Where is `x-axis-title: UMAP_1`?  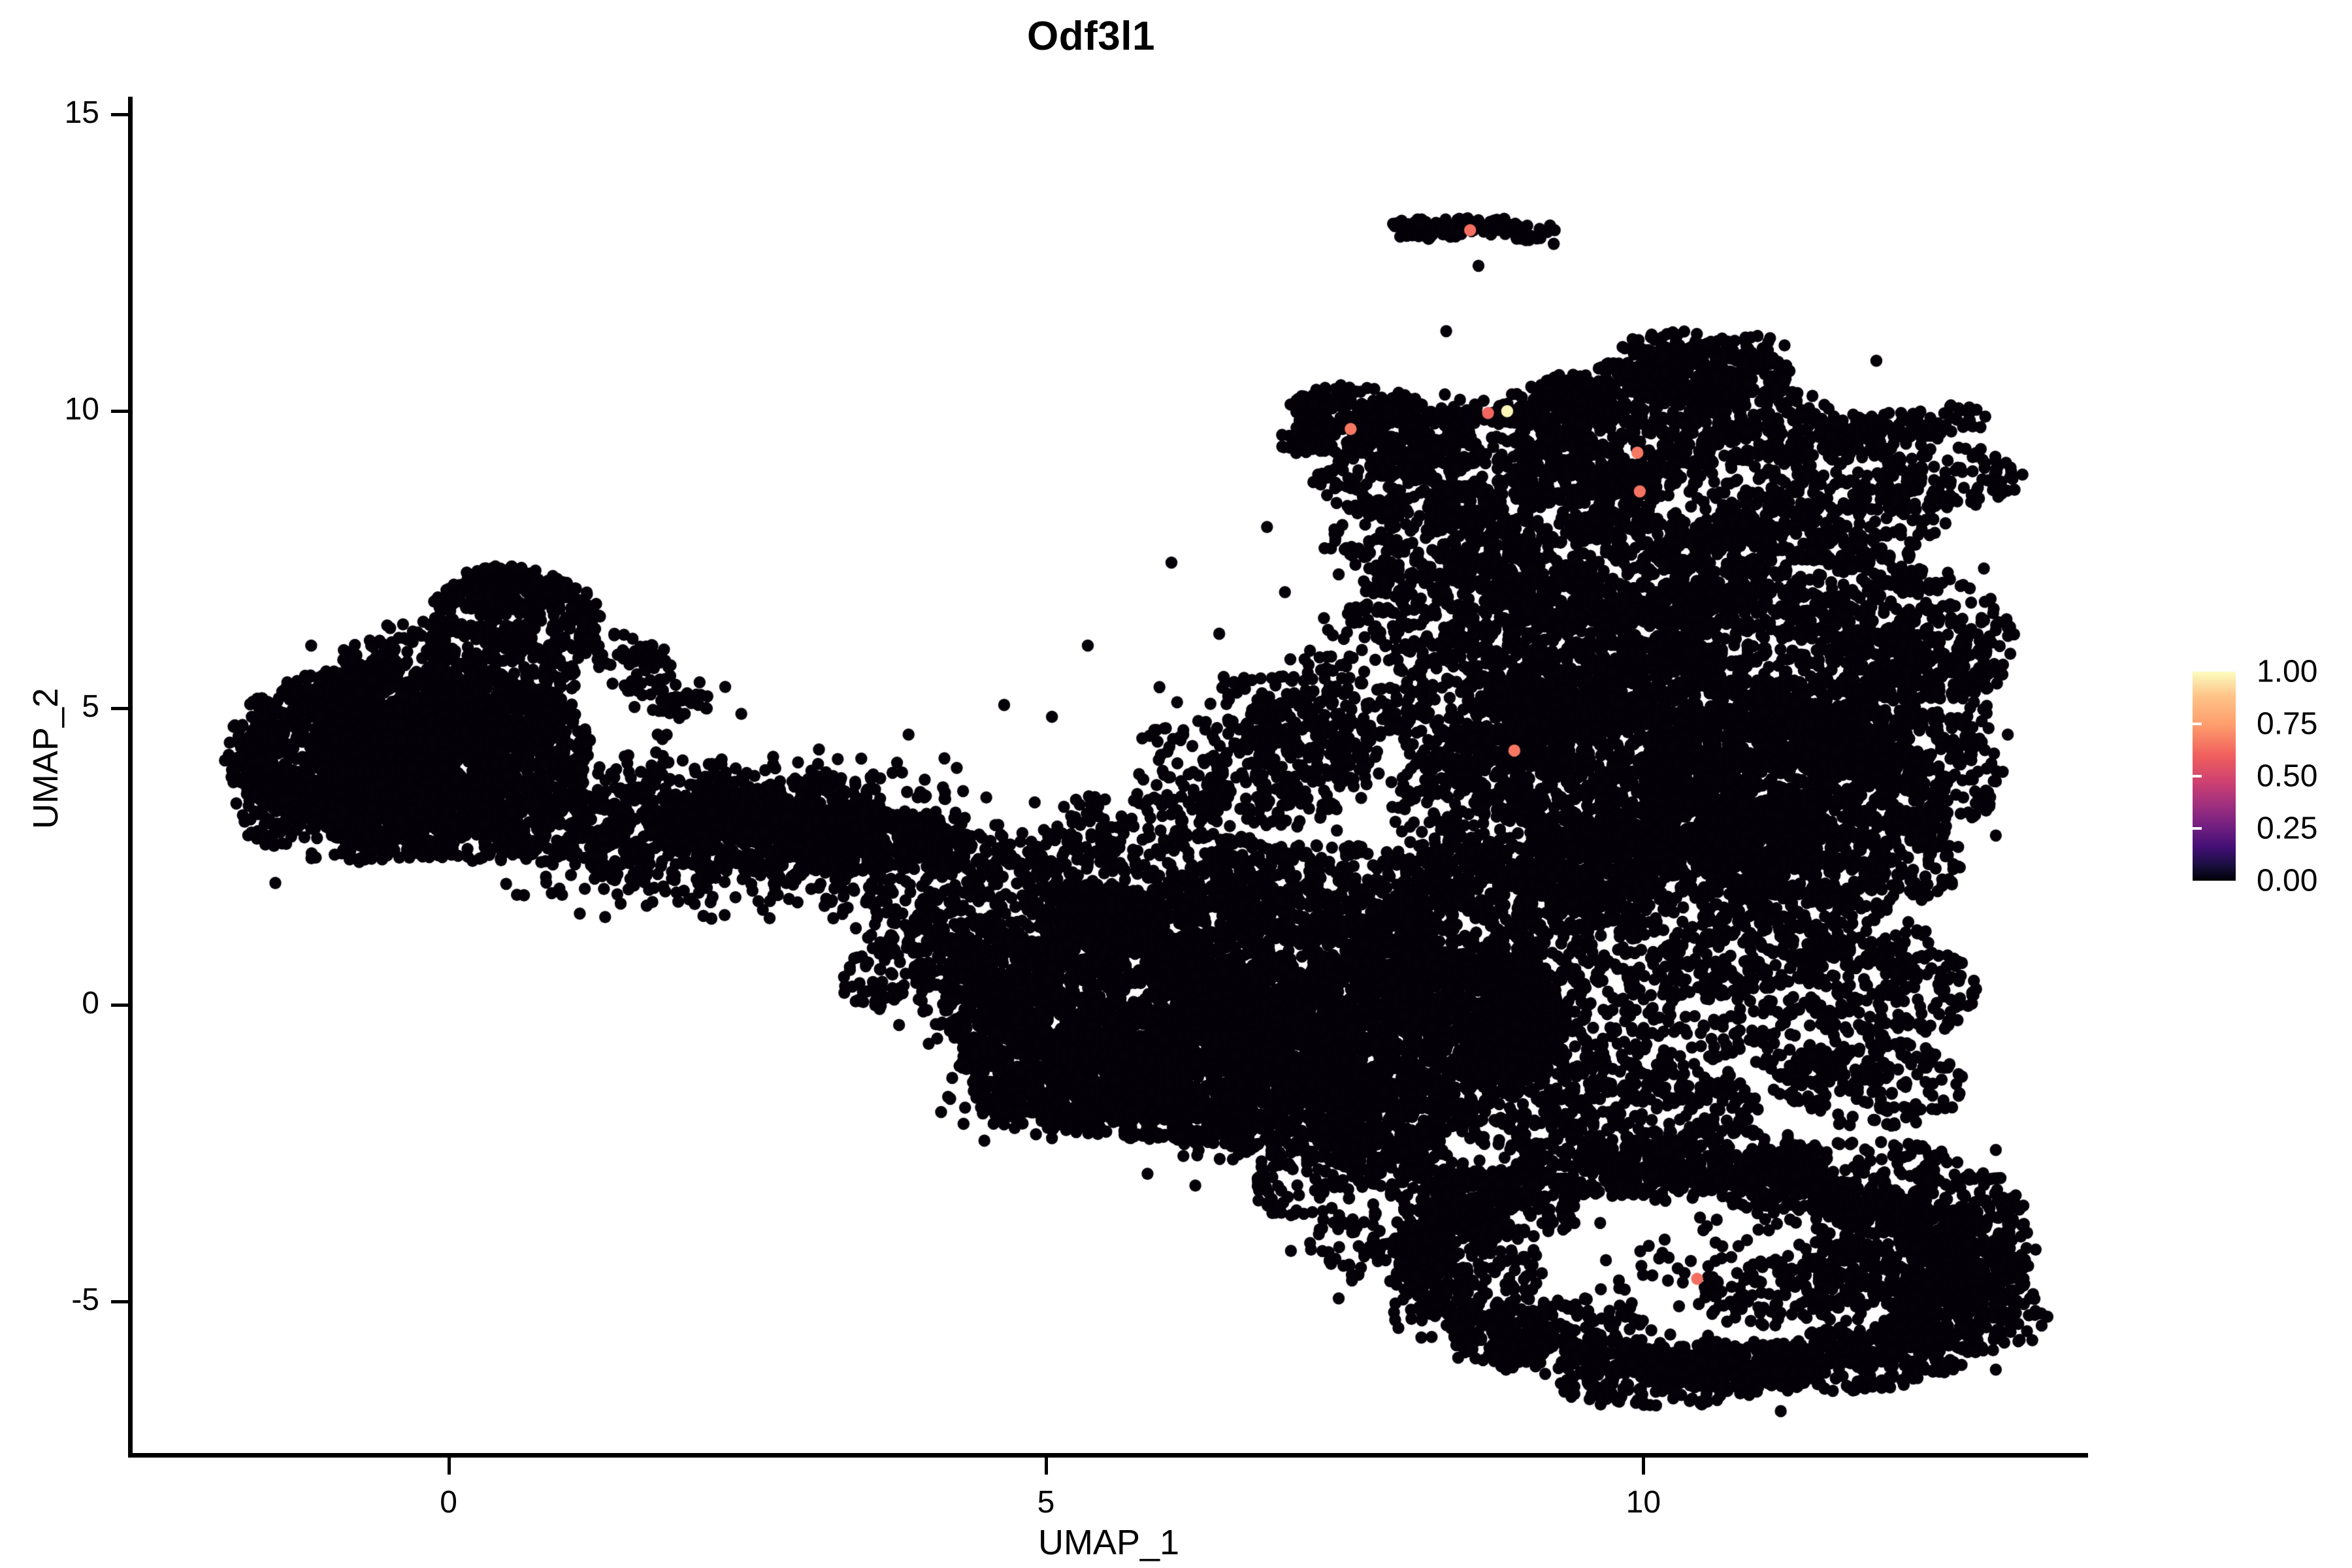
x-axis-title: UMAP_1 is located at coordinates (1108, 1542).